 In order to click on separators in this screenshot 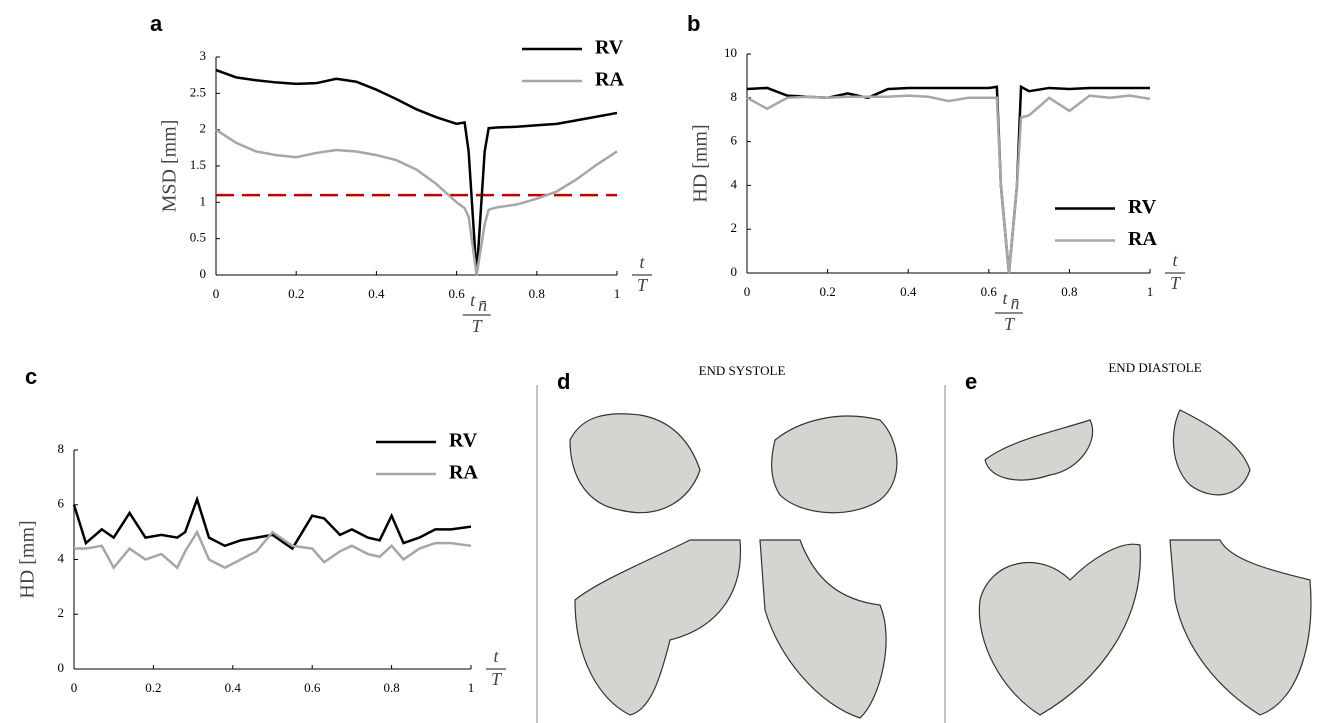, I will do `click(741, 554)`.